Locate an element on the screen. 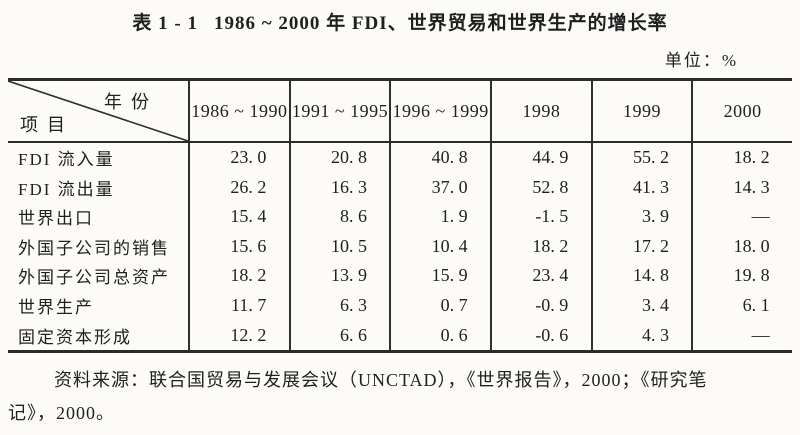  table-cell: 3. 9 is located at coordinates (641, 217).